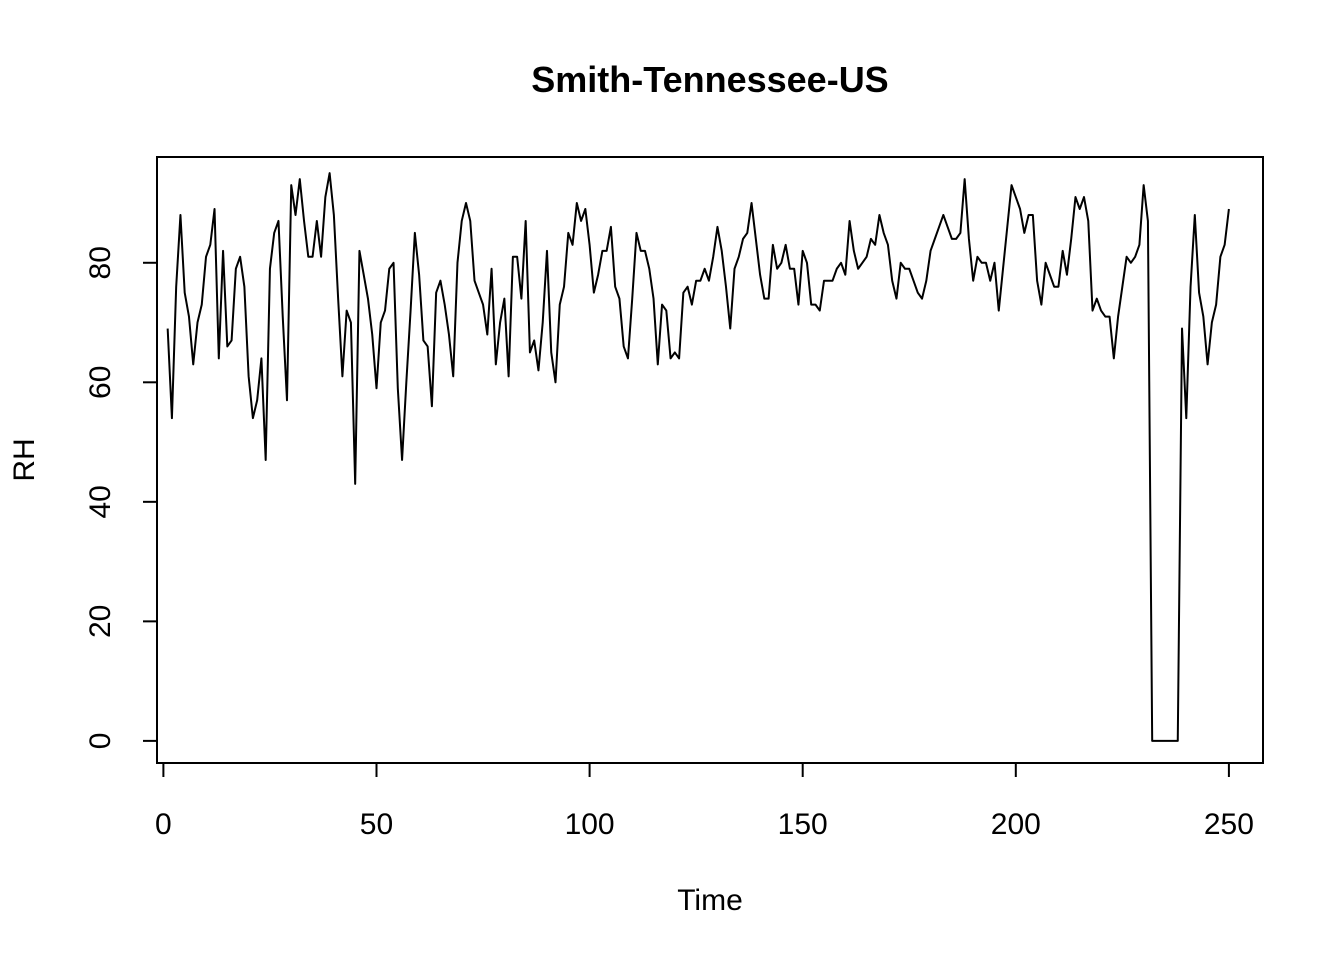  I want to click on x-tick-label: 200, so click(1016, 824).